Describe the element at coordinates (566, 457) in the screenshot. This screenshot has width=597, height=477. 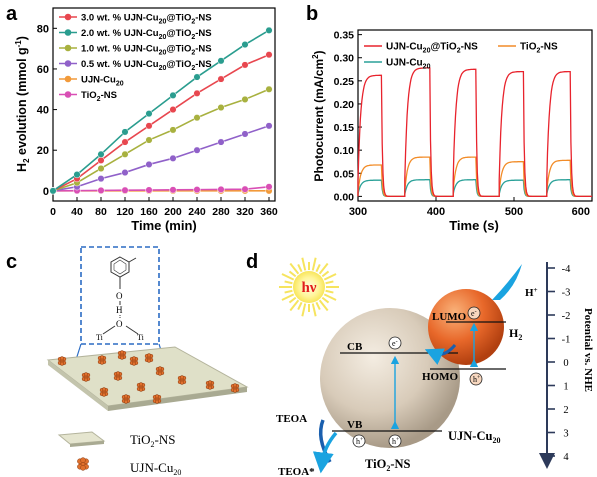
I see `potential-tick-label: 4` at that location.